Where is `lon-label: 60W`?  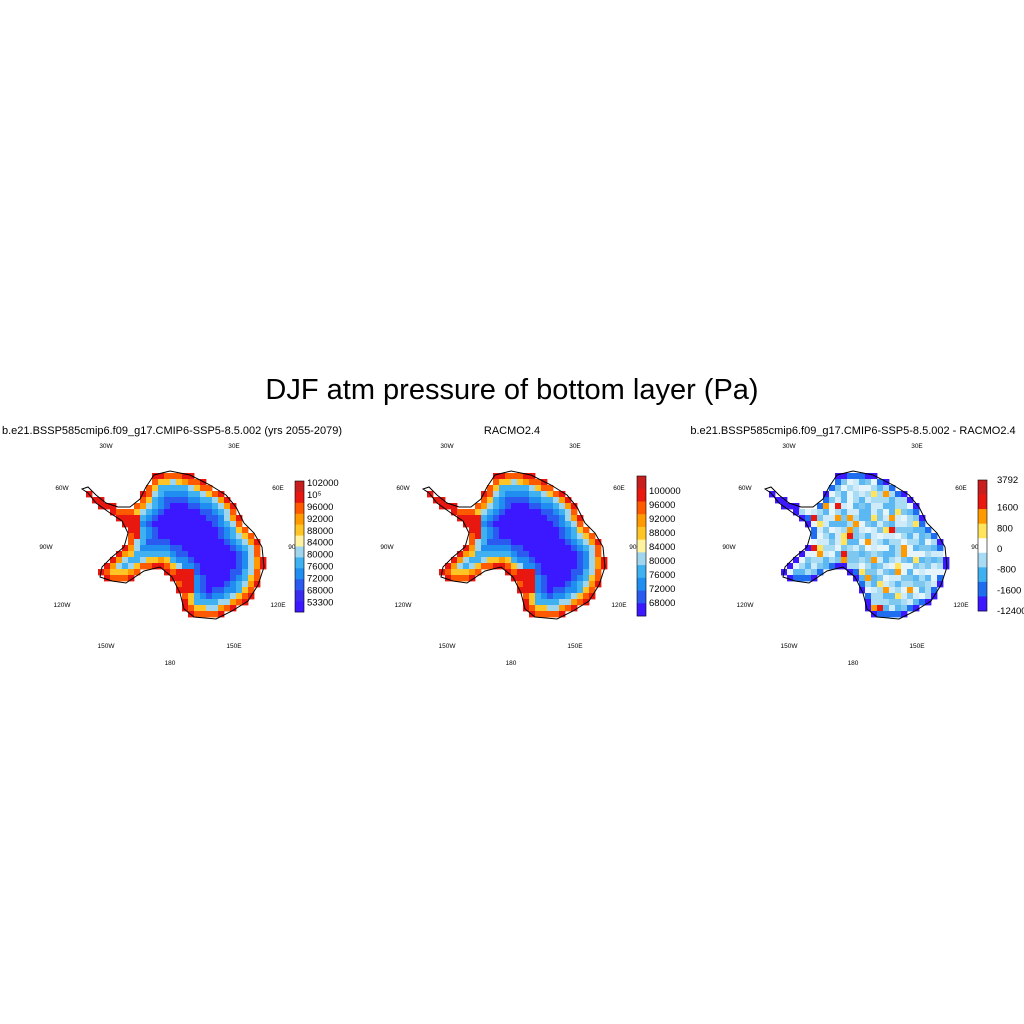 lon-label: 60W is located at coordinates (403, 488).